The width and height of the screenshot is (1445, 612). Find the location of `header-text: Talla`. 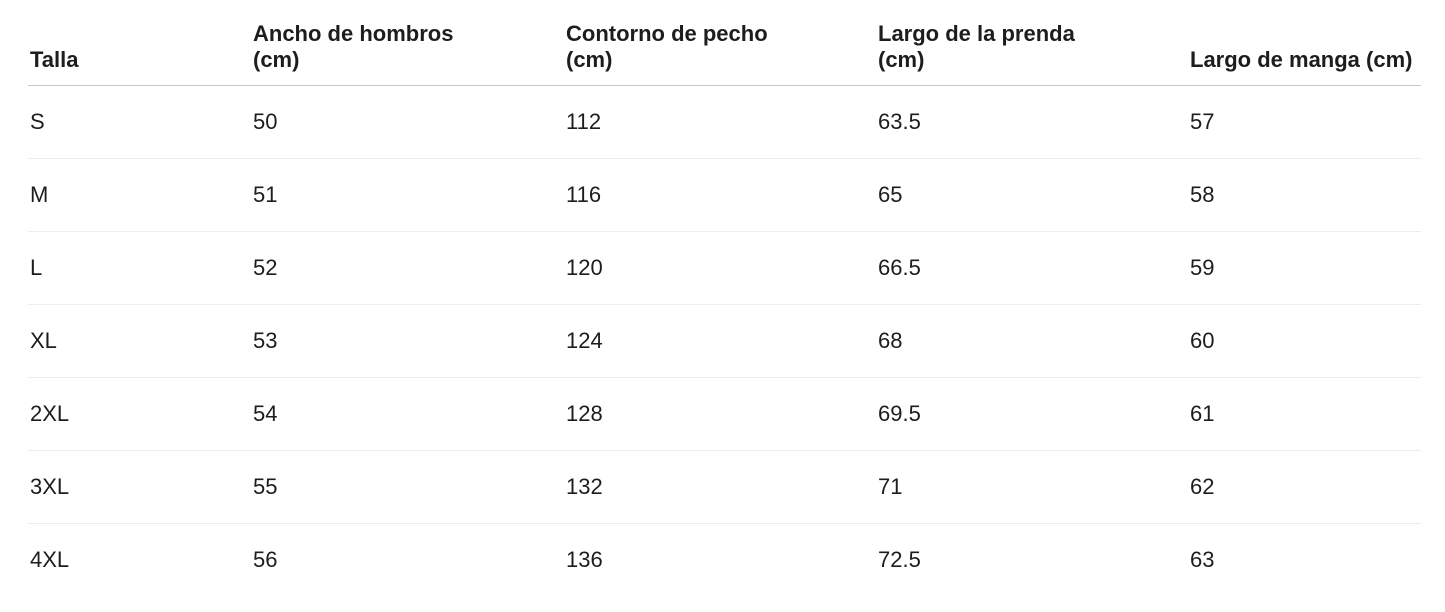

header-text: Talla is located at coordinates (54, 59).